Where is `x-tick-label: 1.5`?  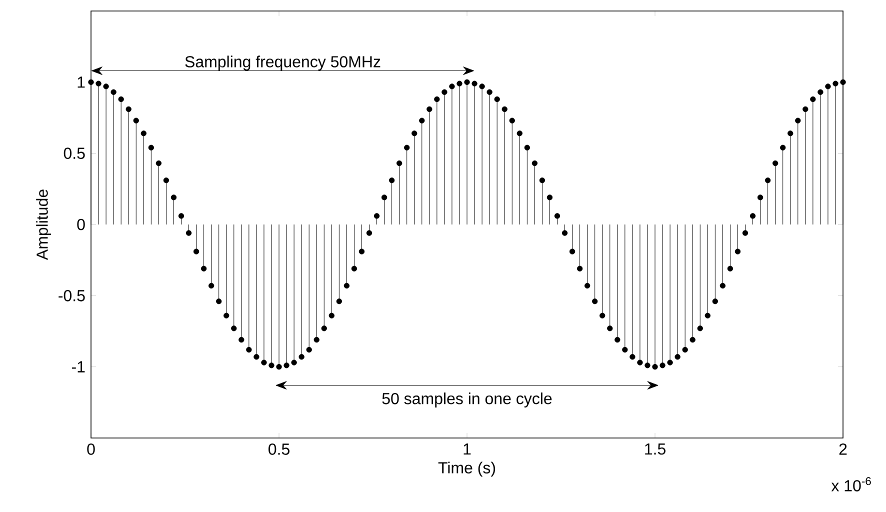
x-tick-label: 1.5 is located at coordinates (655, 449).